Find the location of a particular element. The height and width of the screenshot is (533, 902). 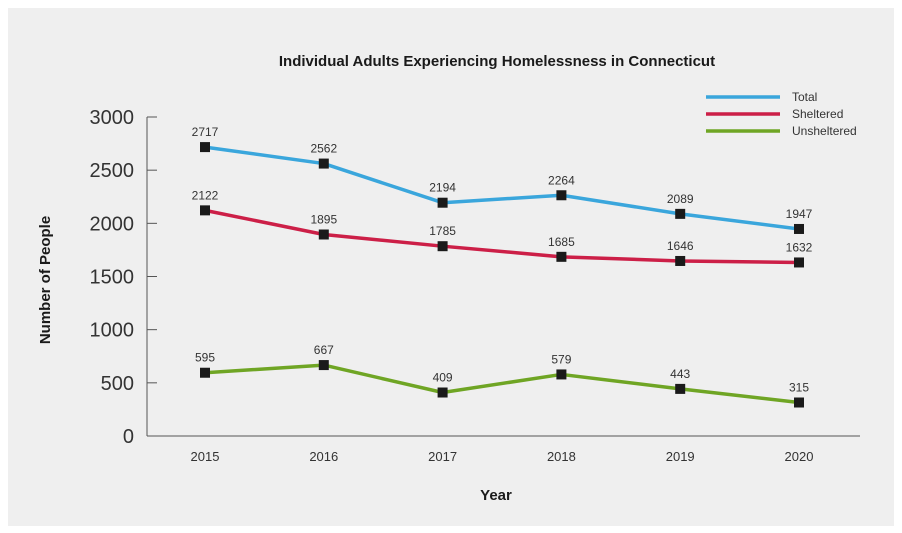

x-axis-title: Year is located at coordinates (496, 495).